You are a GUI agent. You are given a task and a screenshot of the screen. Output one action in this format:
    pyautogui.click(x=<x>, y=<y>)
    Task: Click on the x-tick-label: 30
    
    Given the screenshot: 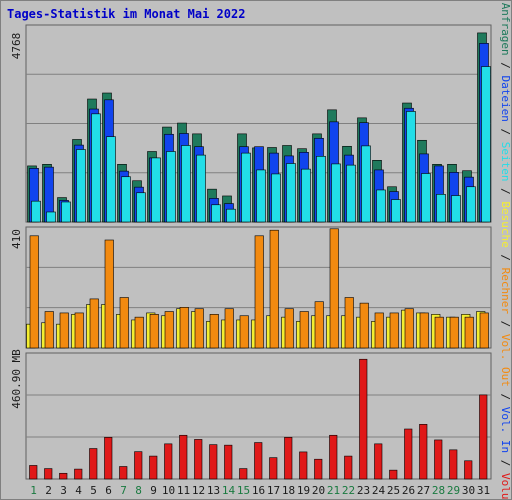 What is the action you would take?
    pyautogui.click(x=468, y=490)
    